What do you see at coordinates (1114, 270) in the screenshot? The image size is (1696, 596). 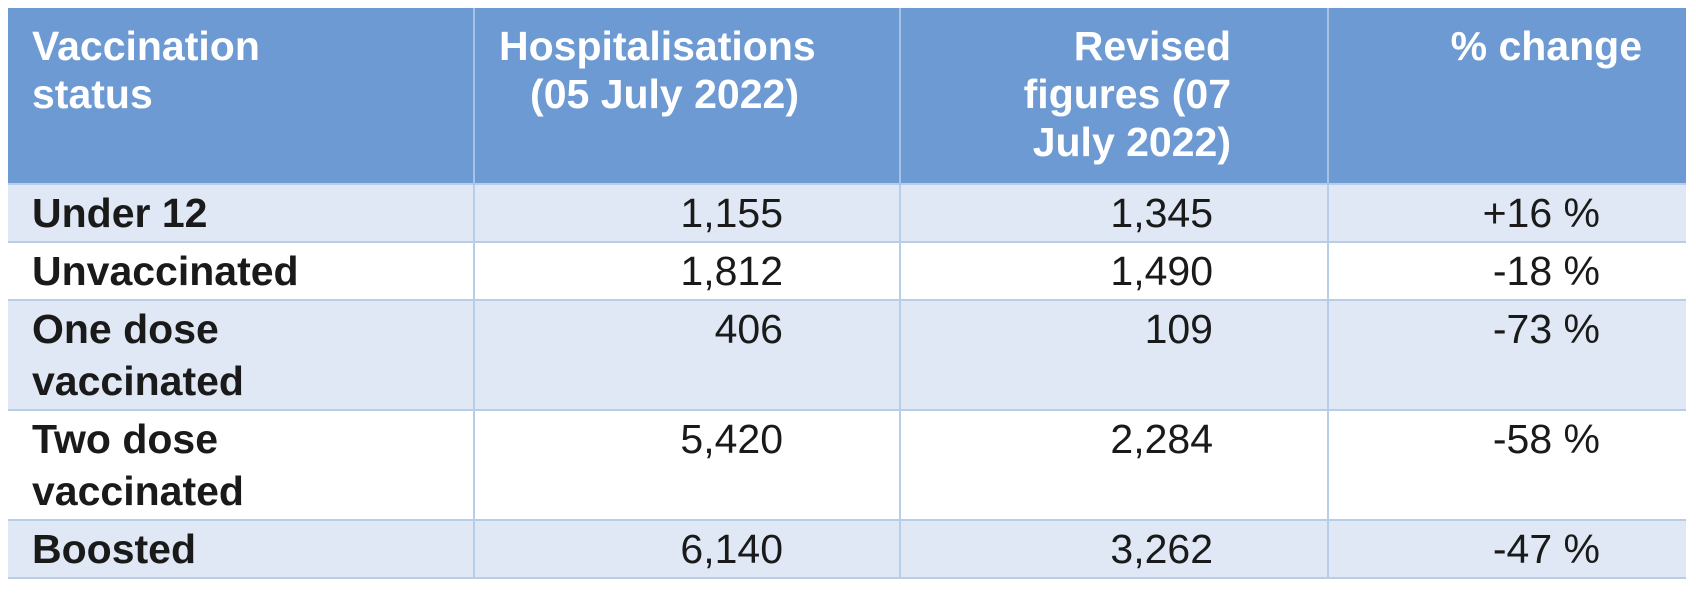 I see `cell-revised-figures: 1,490` at bounding box center [1114, 270].